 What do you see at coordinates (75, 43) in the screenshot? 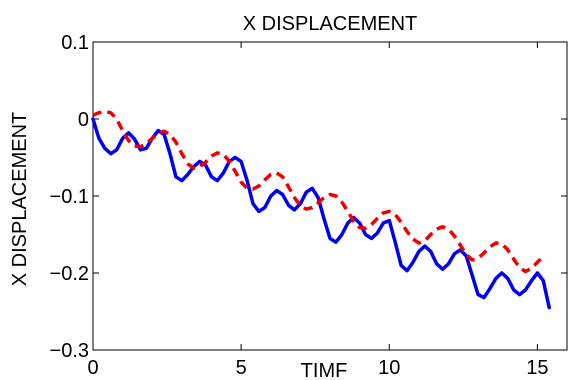
I see `y-tick-label: 0.1` at bounding box center [75, 43].